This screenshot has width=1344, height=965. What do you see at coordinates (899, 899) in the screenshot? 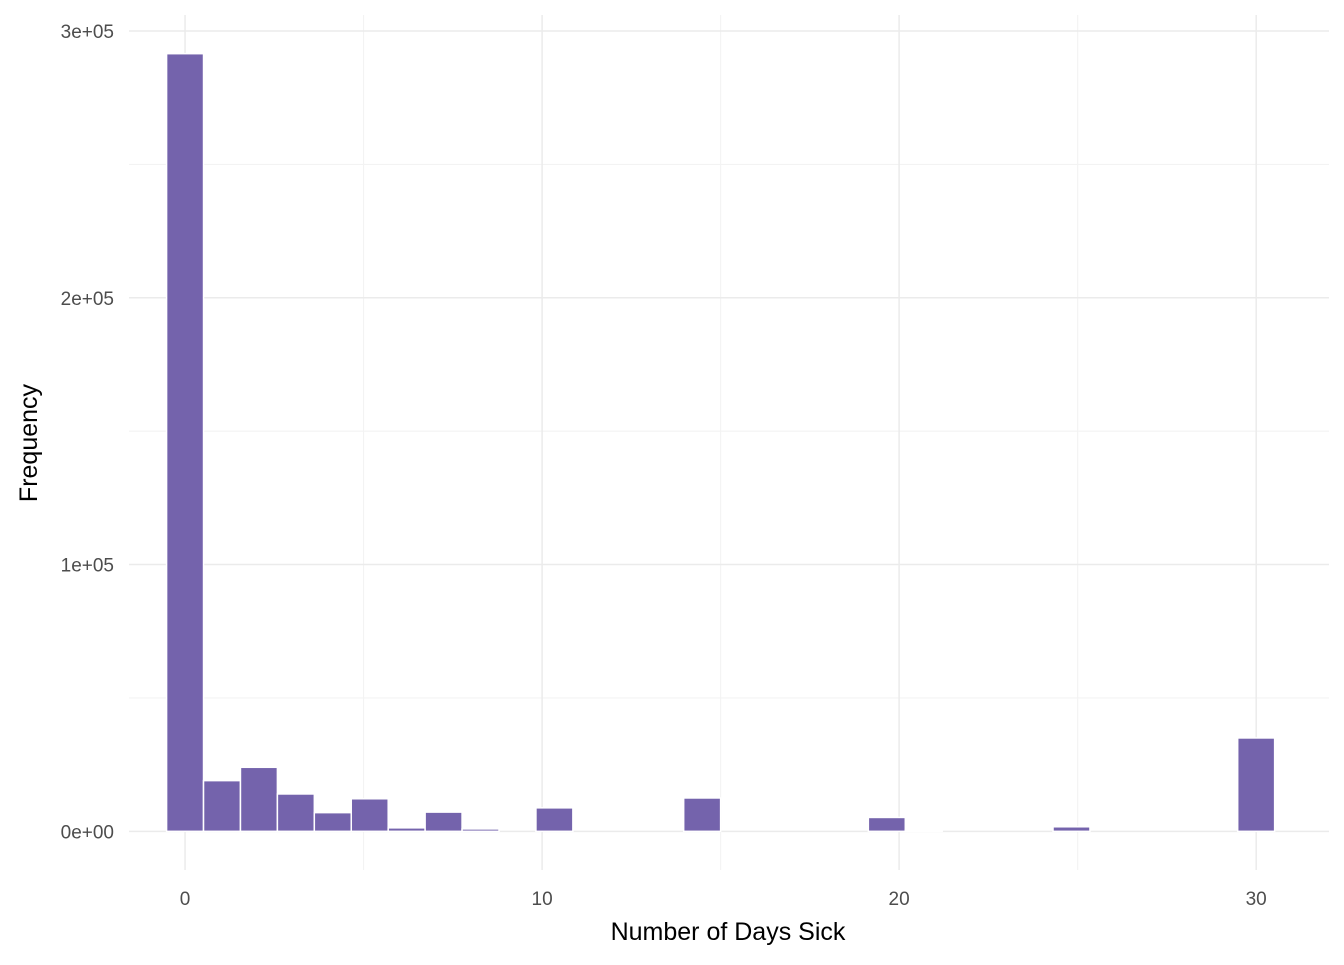
I see `x-tick-label: 20` at bounding box center [899, 899].